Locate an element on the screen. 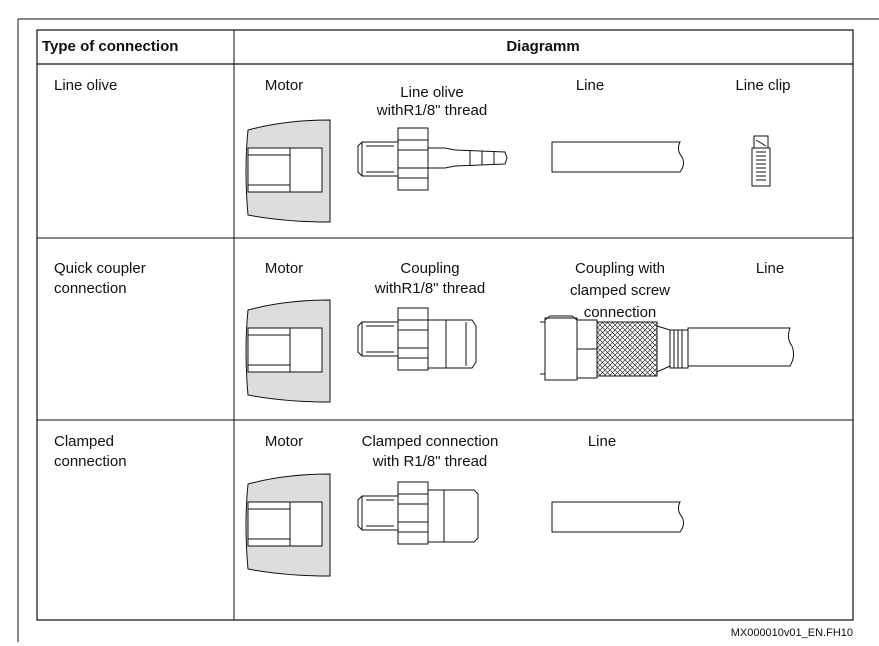 Image resolution: width=879 pixels, height=646 pixels. coupling-drawing is located at coordinates (452, 344).